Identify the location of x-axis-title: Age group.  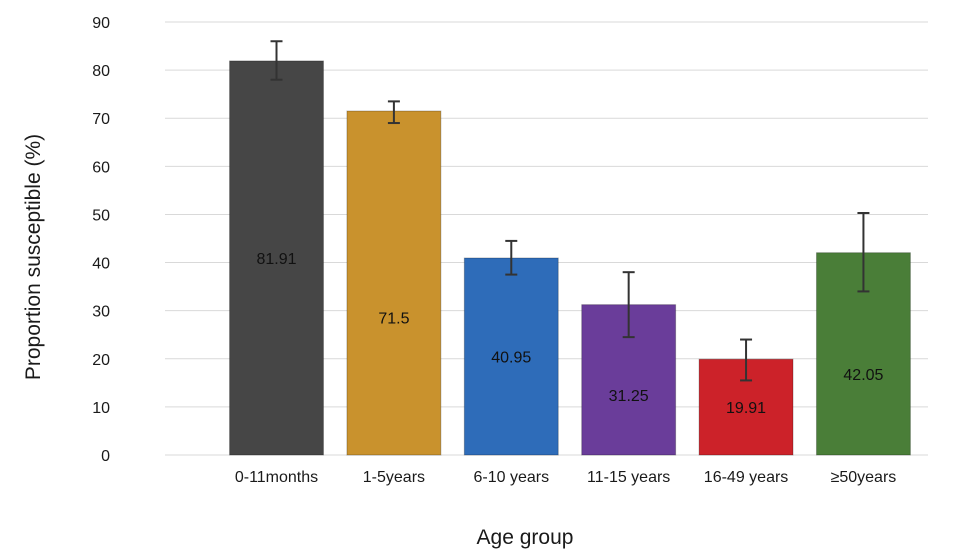
(525, 537).